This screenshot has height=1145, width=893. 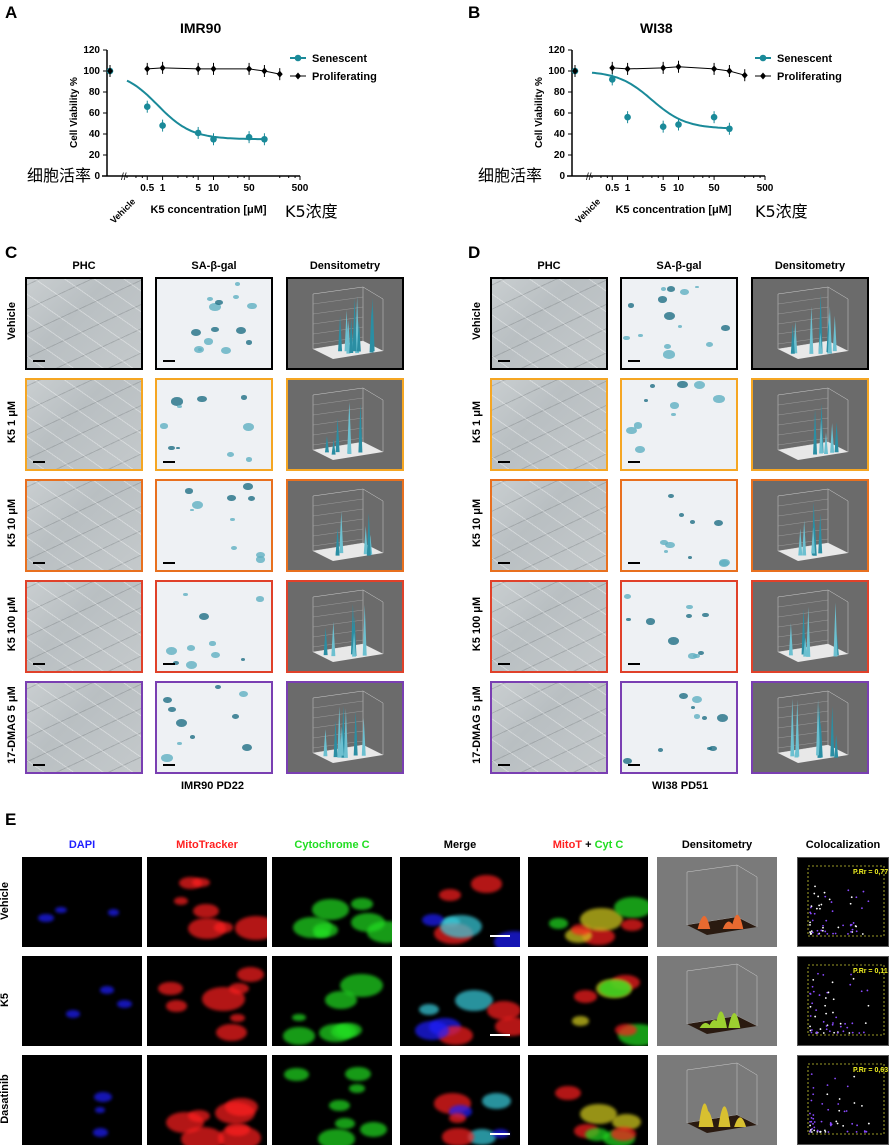 What do you see at coordinates (846, 901) in the screenshot?
I see `plot-frame` at bounding box center [846, 901].